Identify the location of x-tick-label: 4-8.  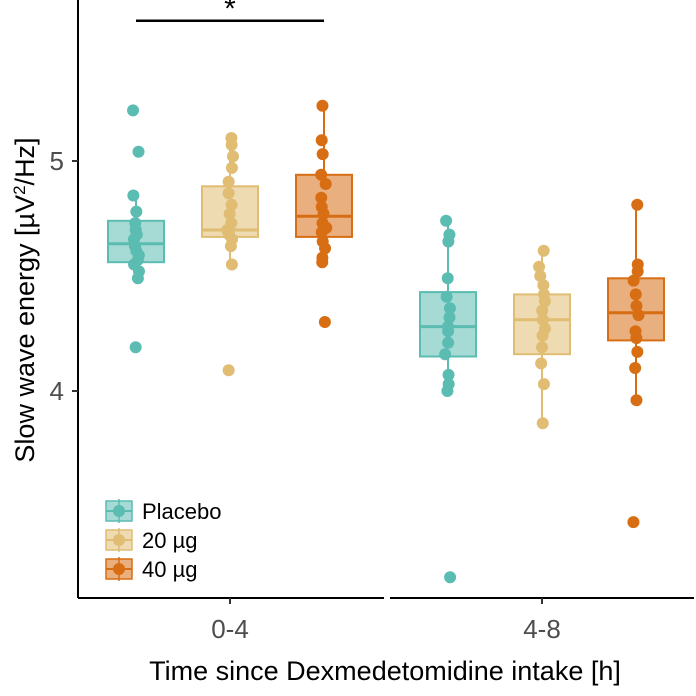
(542, 629).